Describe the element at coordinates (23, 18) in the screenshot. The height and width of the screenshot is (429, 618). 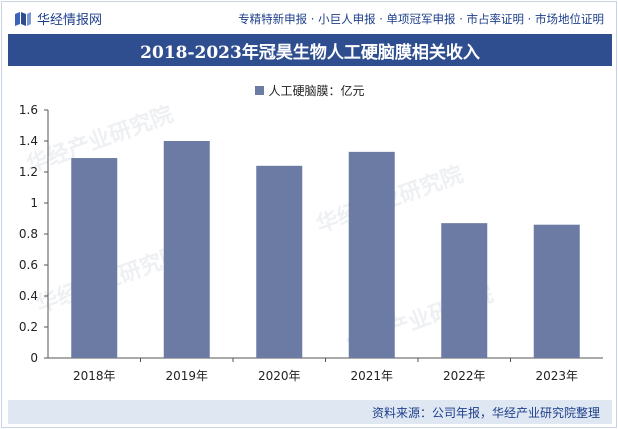
I see `brand-logo-icon` at that location.